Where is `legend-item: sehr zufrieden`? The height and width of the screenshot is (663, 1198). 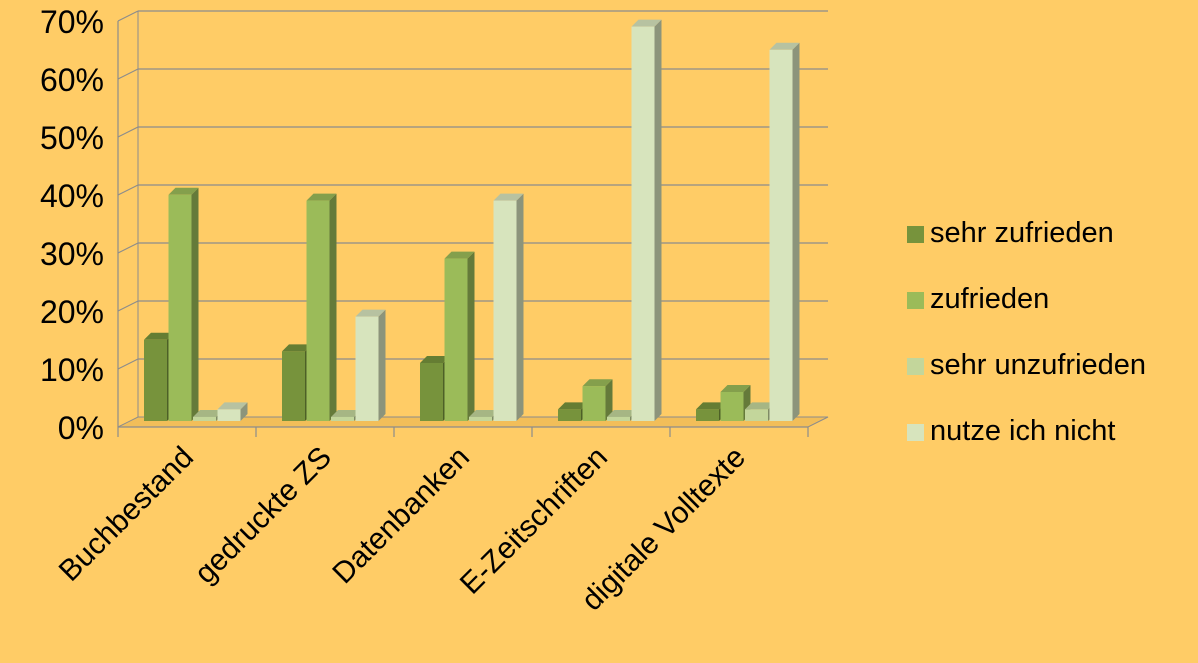 legend-item: sehr zufrieden is located at coordinates (1010, 233).